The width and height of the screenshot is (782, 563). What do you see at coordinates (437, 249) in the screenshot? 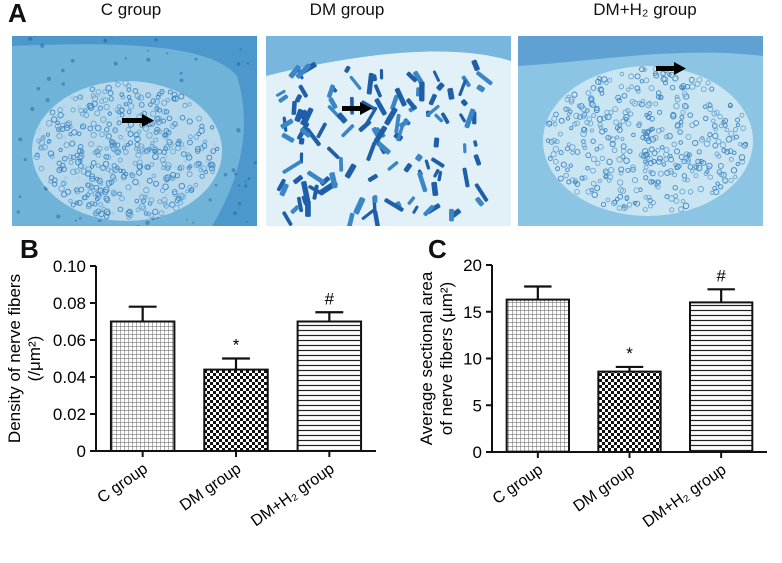
I see `panel-c-label: C` at bounding box center [437, 249].